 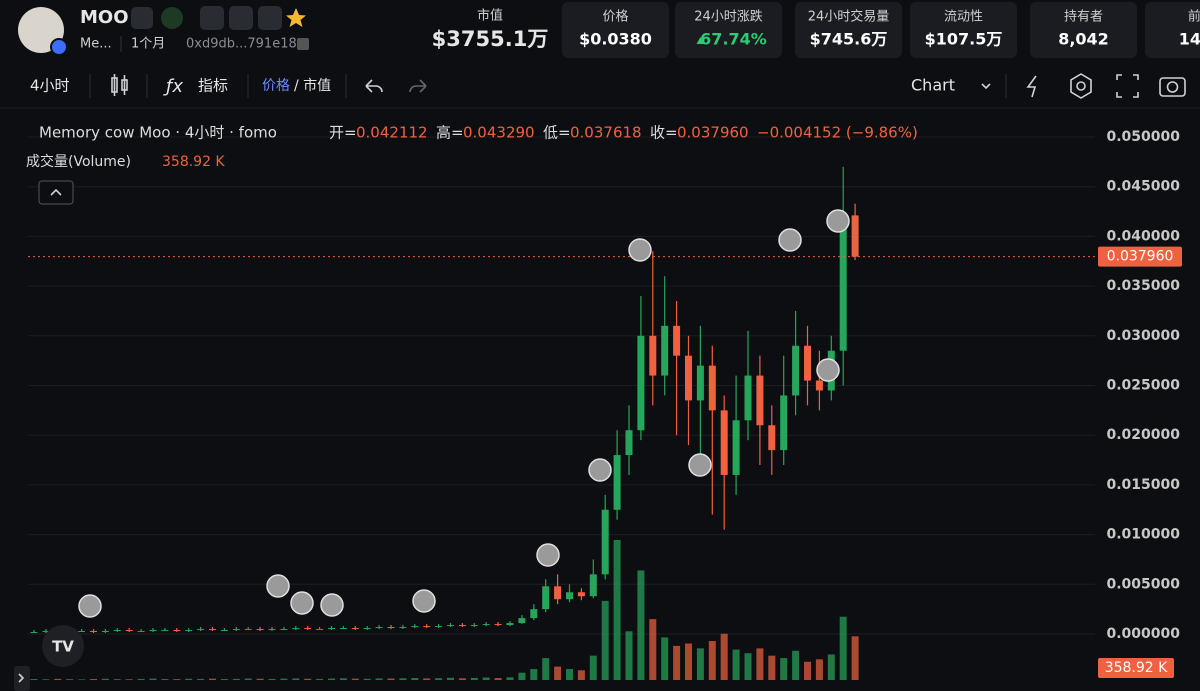 What do you see at coordinates (119, 85) in the screenshot?
I see `candle-type-icon` at bounding box center [119, 85].